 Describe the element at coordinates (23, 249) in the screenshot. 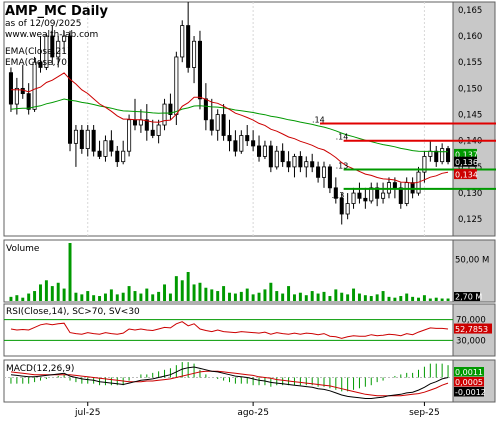

I see `volume-title: Volume` at that location.